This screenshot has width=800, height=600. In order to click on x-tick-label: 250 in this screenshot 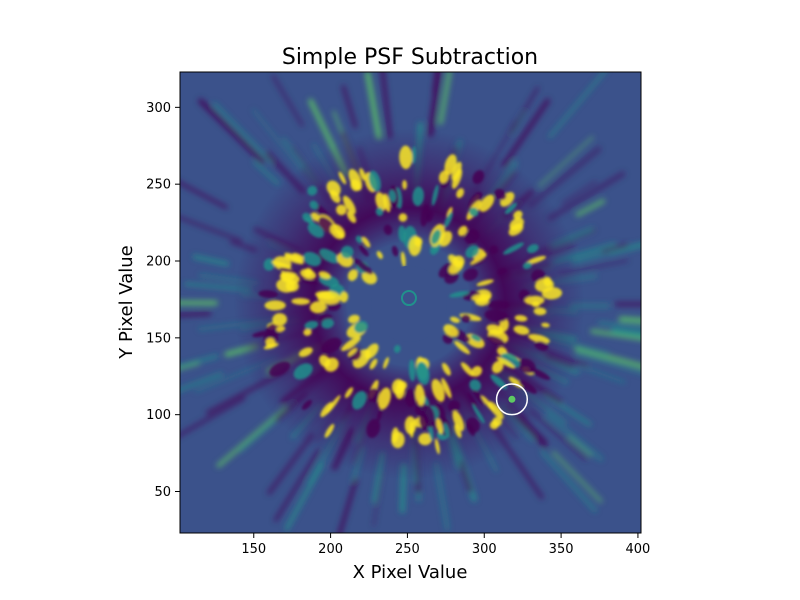, I will do `click(407, 549)`.